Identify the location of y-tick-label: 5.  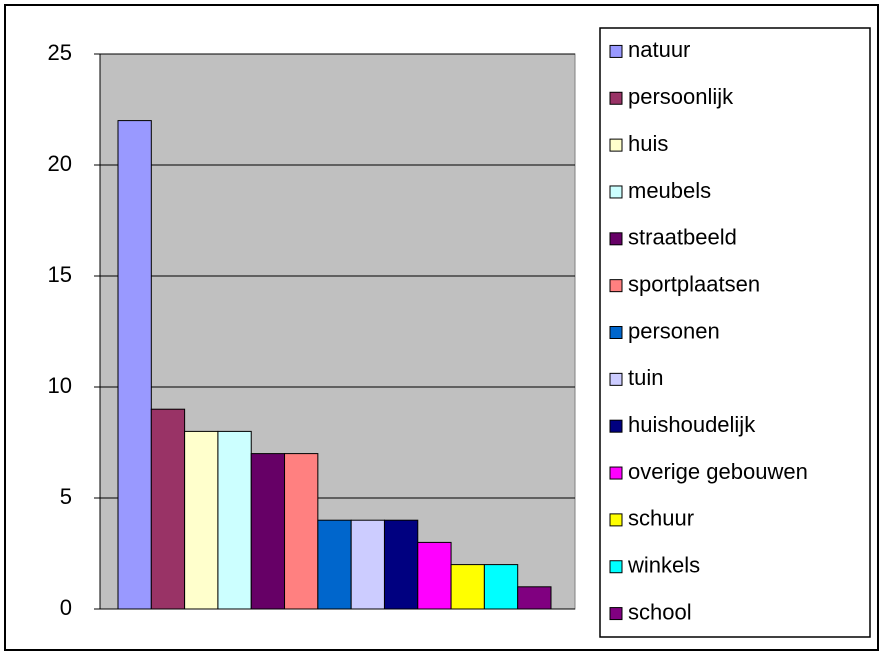
(66, 496).